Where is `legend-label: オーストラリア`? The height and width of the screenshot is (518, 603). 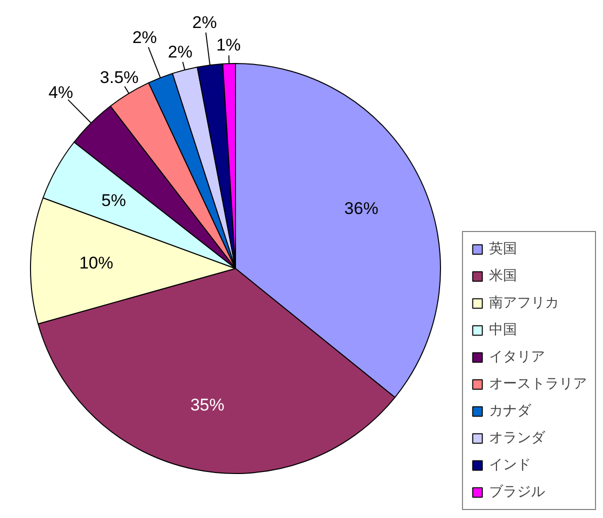
legend-label: オーストラリア is located at coordinates (538, 384).